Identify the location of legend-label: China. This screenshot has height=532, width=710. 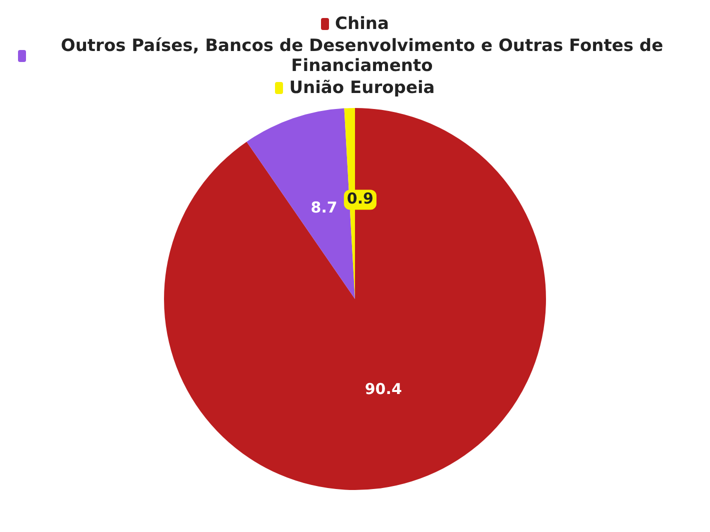
(362, 24).